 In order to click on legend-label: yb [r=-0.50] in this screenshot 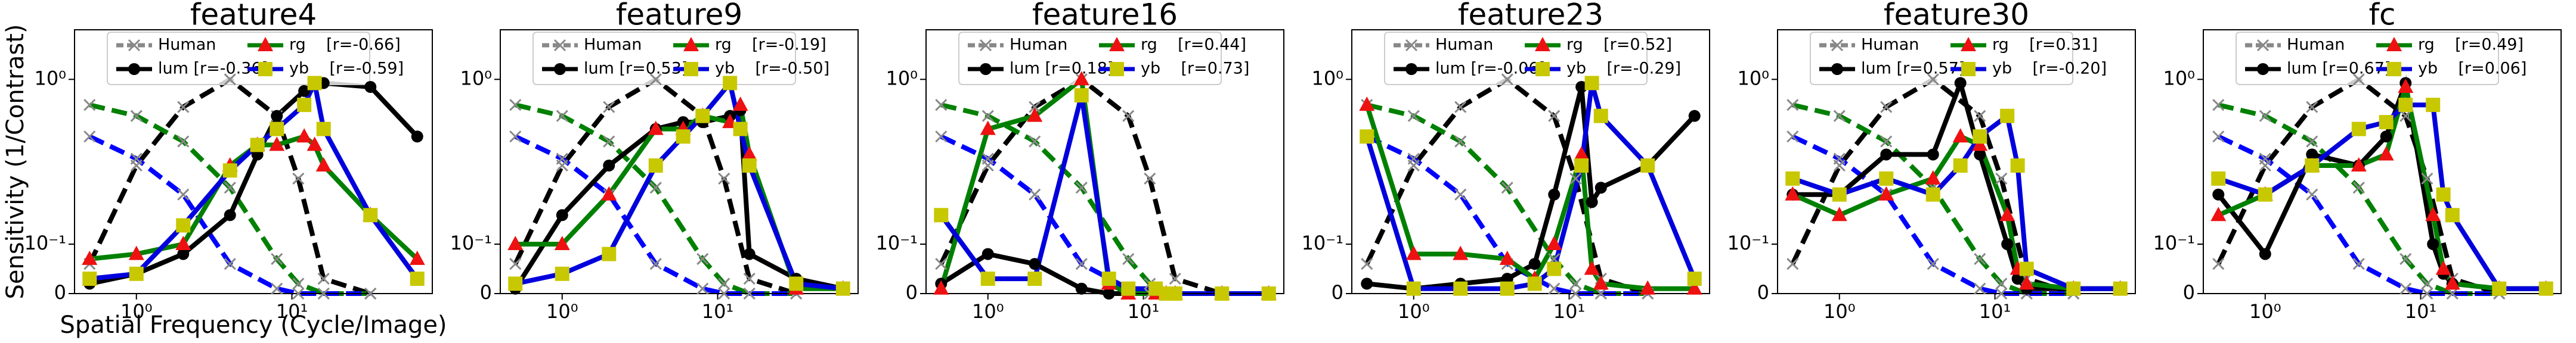, I will do `click(772, 69)`.